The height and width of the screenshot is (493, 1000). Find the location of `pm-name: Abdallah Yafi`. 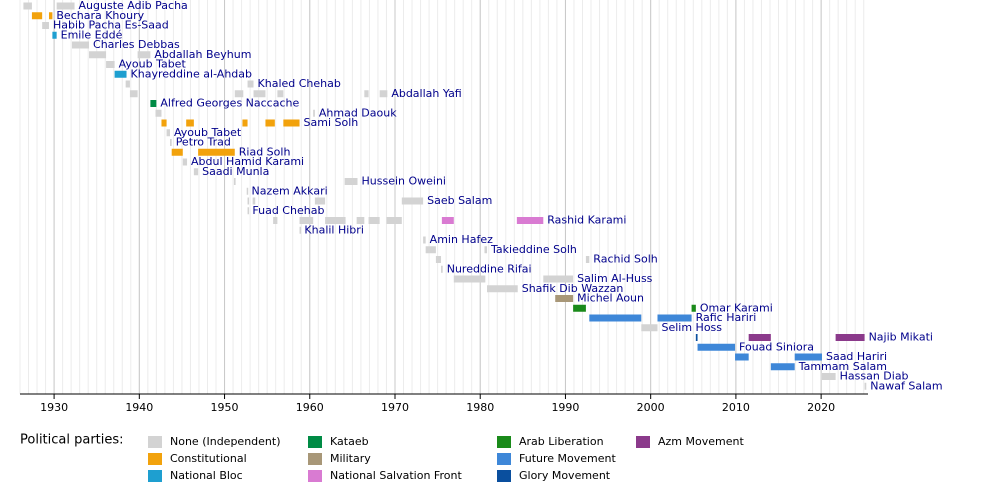

pm-name: Abdallah Yafi is located at coordinates (426, 93).